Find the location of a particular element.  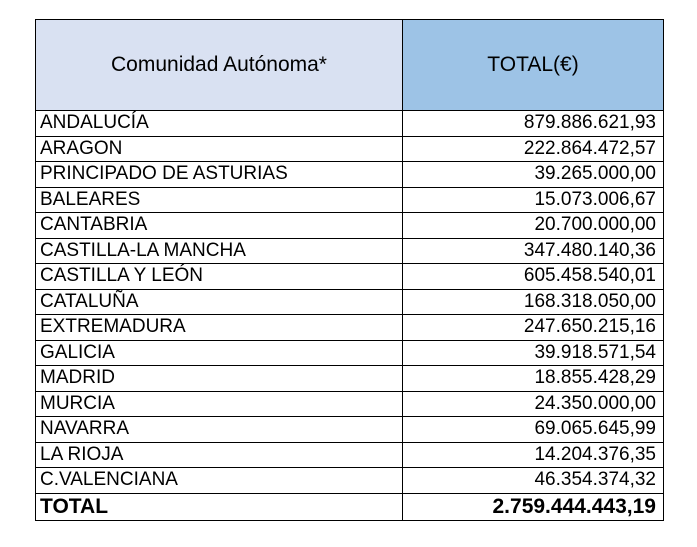

region-total-cell: 222.864.472,57 is located at coordinates (533, 148).